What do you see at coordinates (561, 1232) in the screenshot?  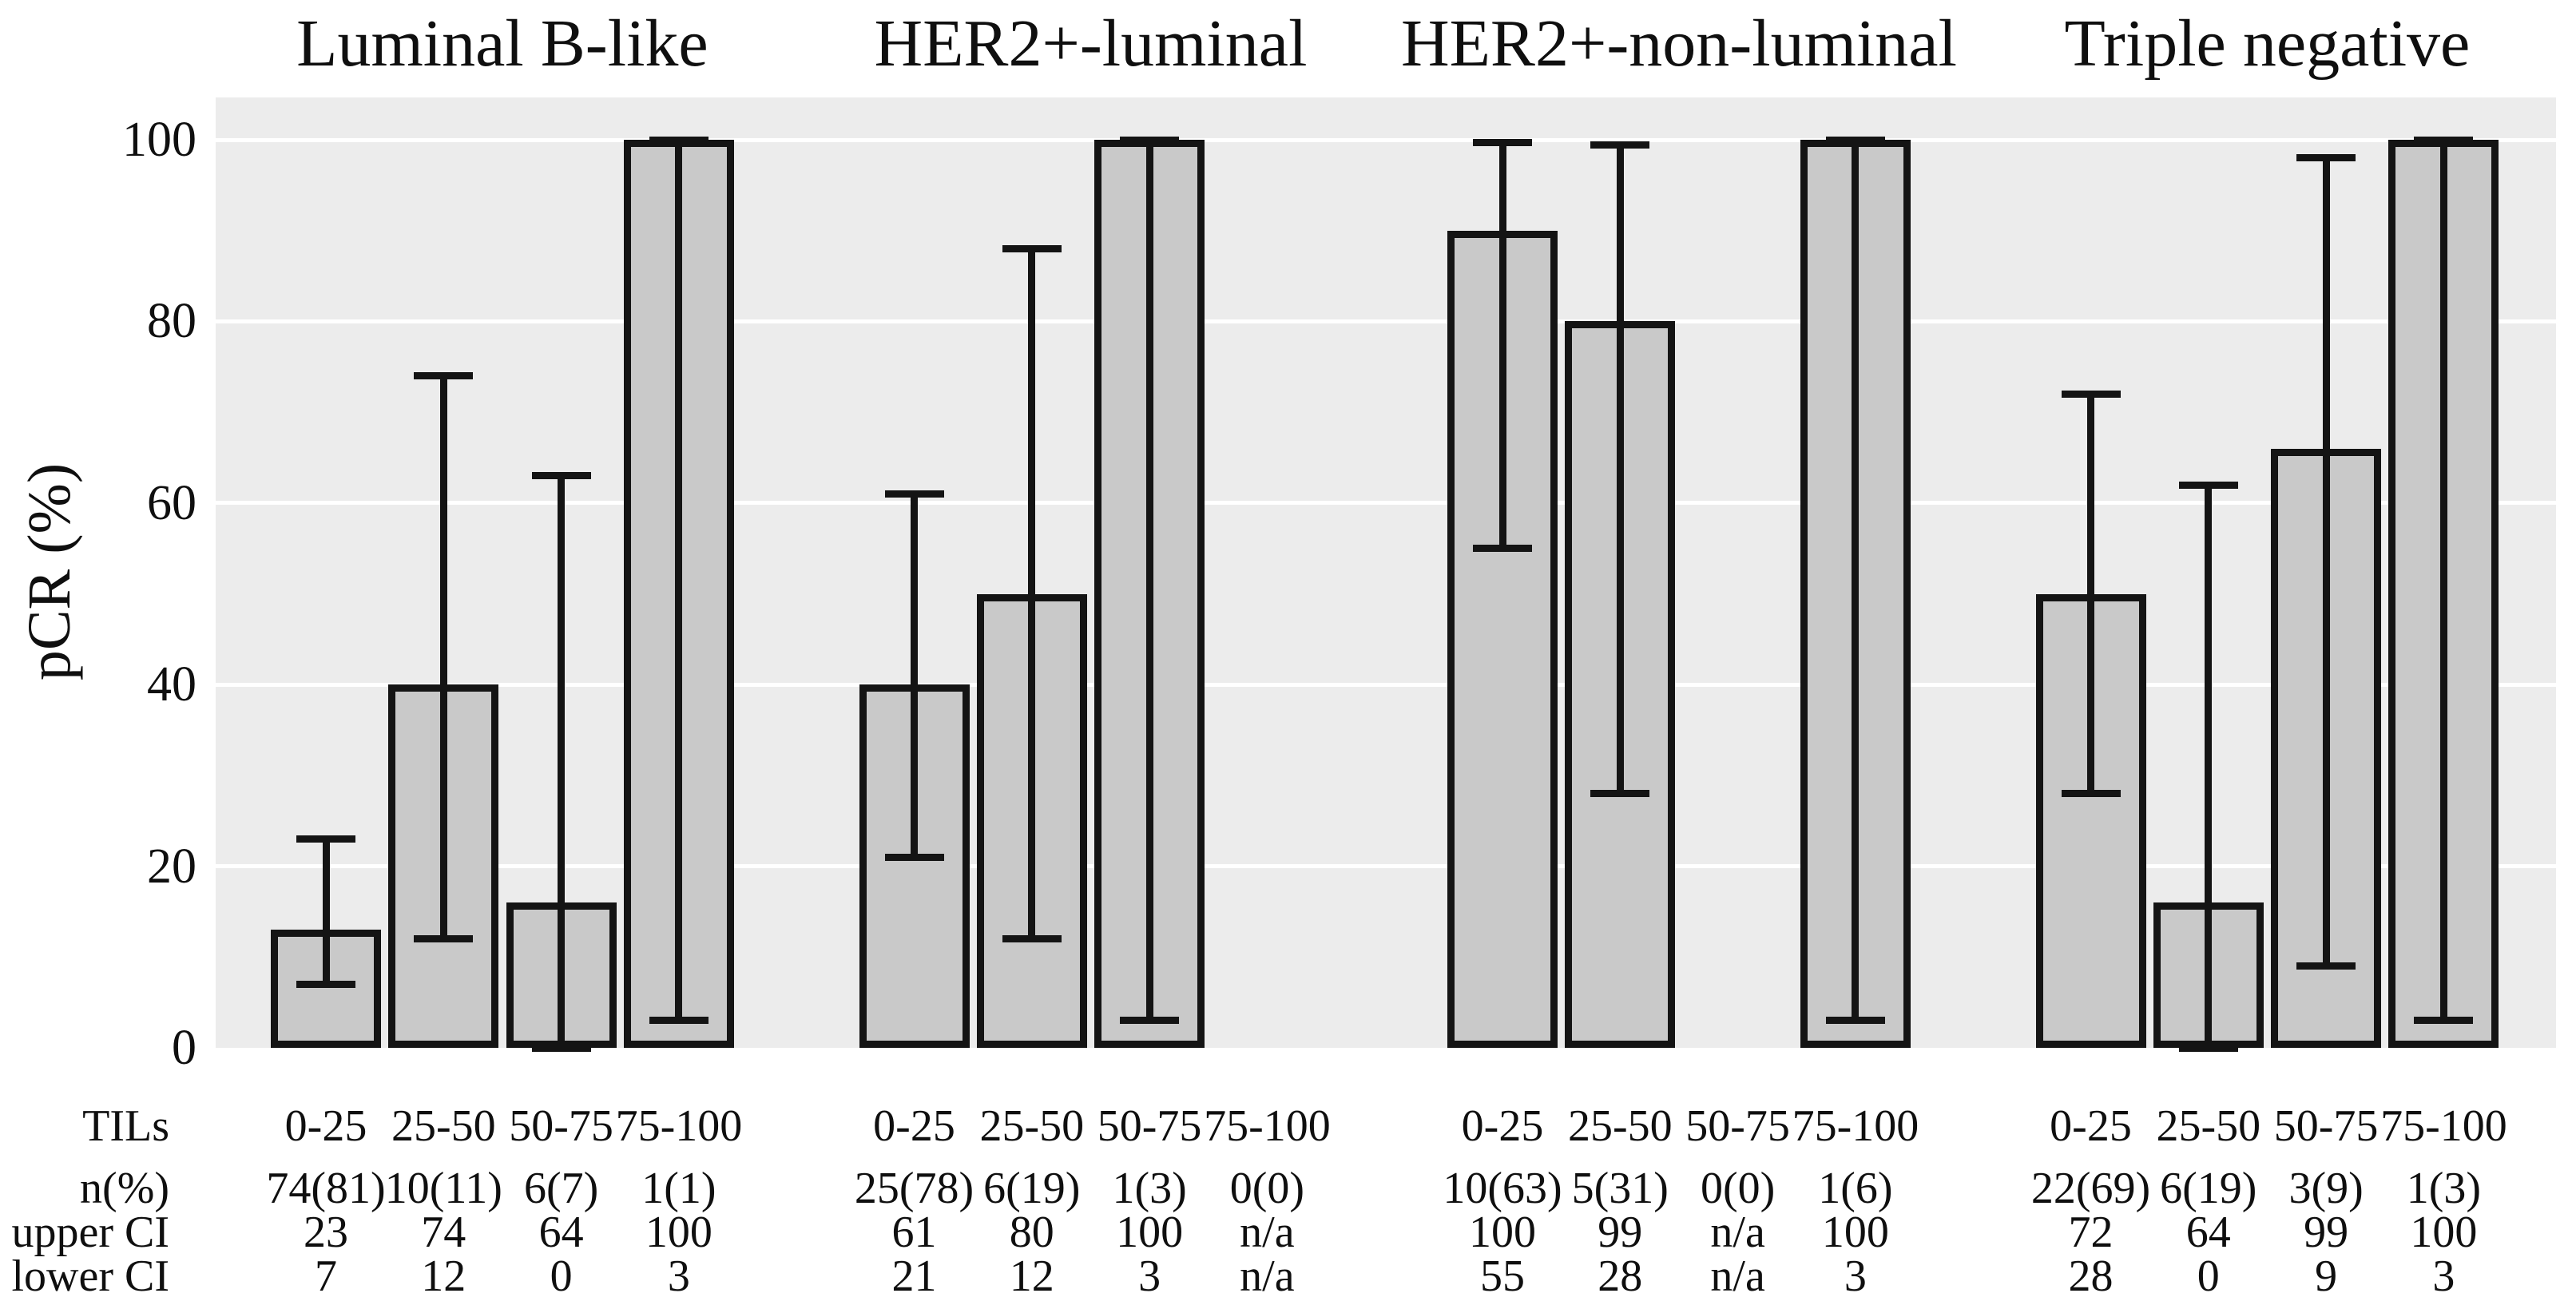 I see `upper-ci-value: 64` at bounding box center [561, 1232].